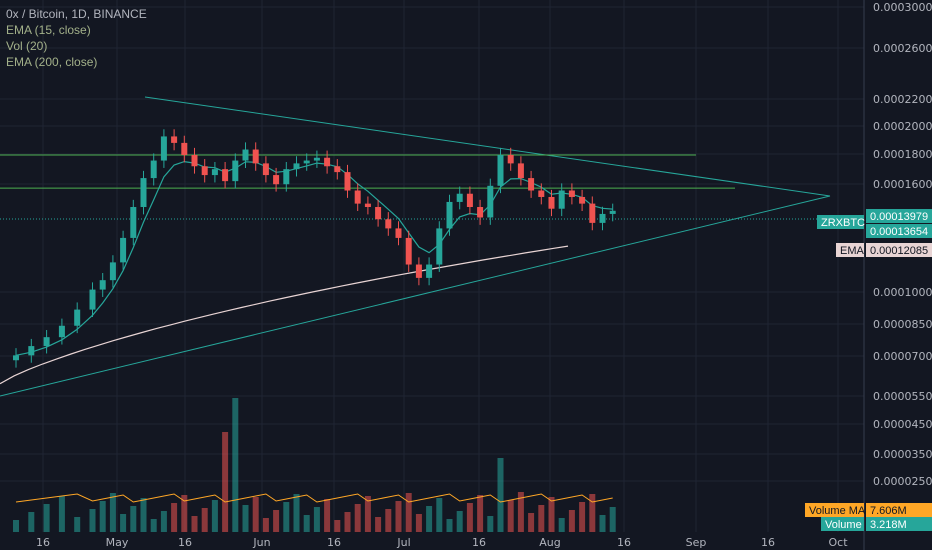 This screenshot has height=550, width=932. What do you see at coordinates (48, 30) in the screenshot?
I see `legend-ema15: EMA (15, close)` at bounding box center [48, 30].